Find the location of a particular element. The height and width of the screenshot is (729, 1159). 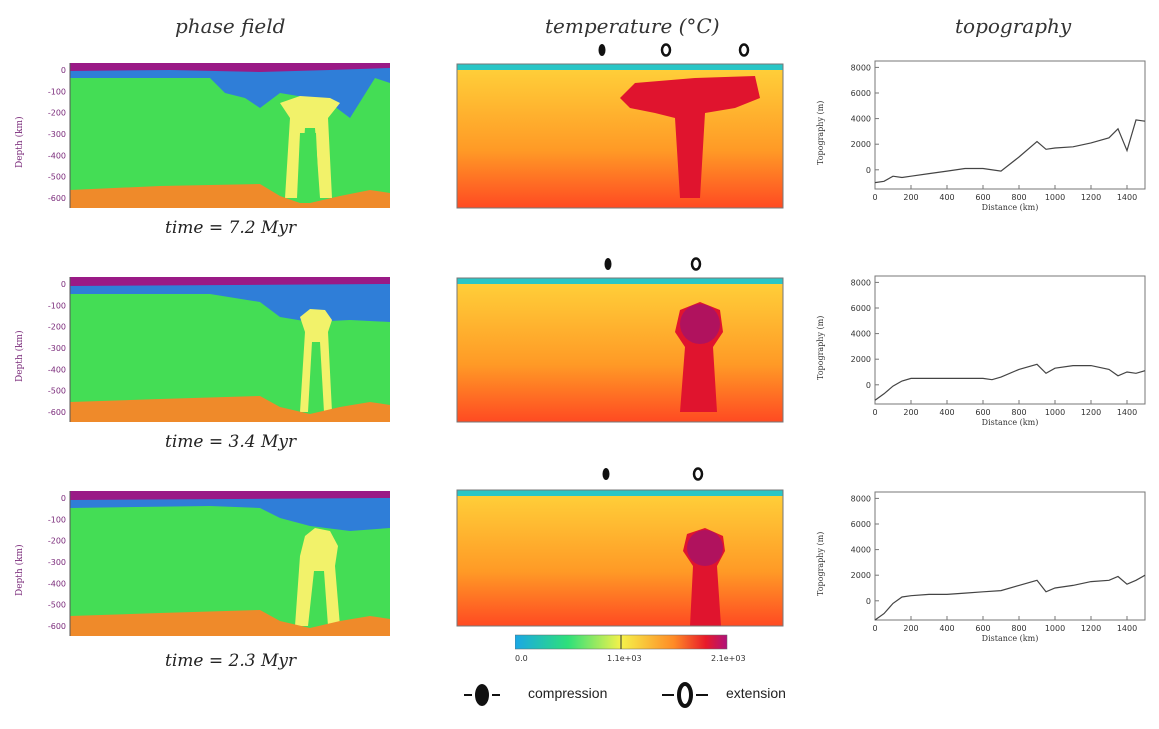

topography-title: topography is located at coordinates (1013, 26).